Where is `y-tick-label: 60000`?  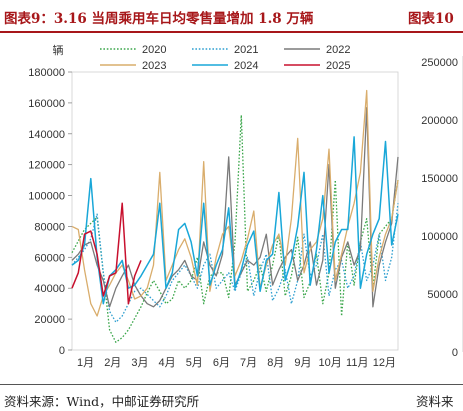 y-tick-label: 60000 is located at coordinates (49, 258).